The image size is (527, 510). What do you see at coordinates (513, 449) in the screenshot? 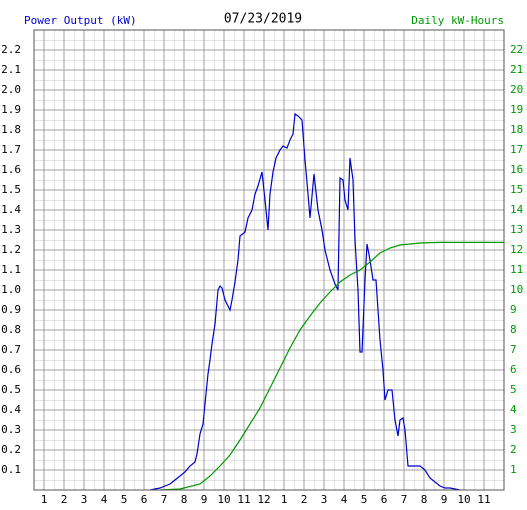
I see `y2-tick-label: 2` at bounding box center [513, 449].